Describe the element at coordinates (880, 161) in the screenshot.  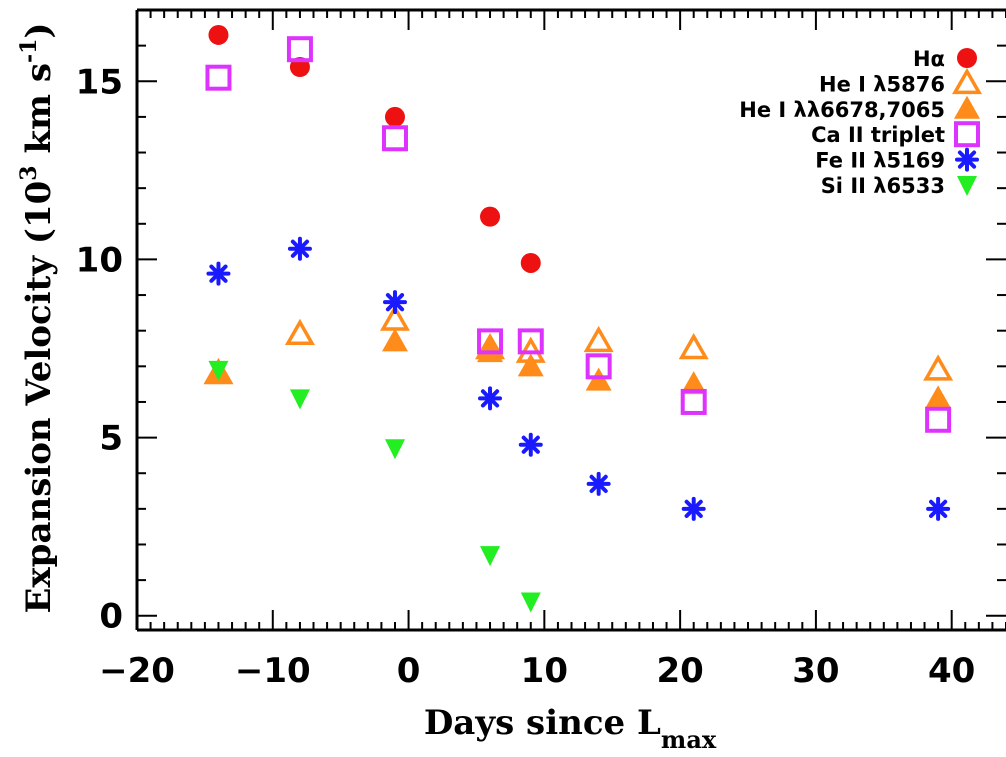
I see `legend-label: Fe II λ5169` at that location.